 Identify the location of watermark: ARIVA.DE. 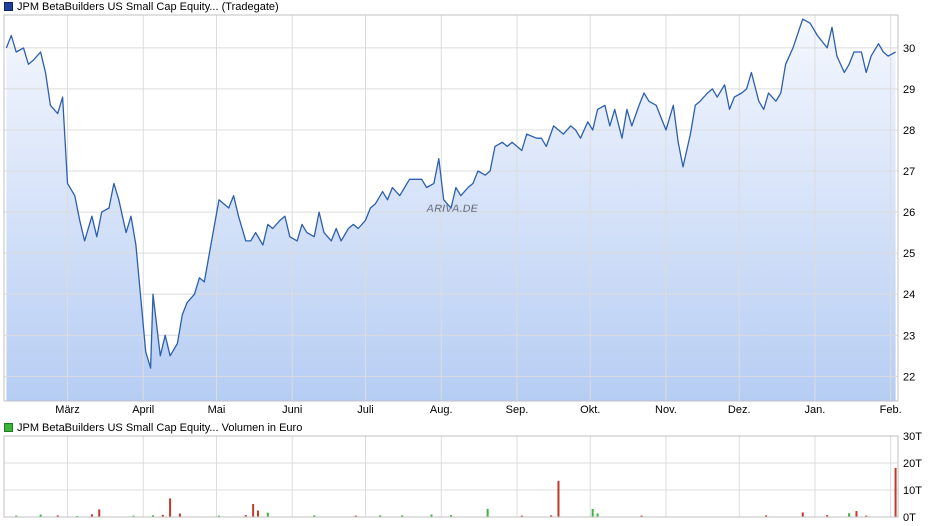
(451, 209).